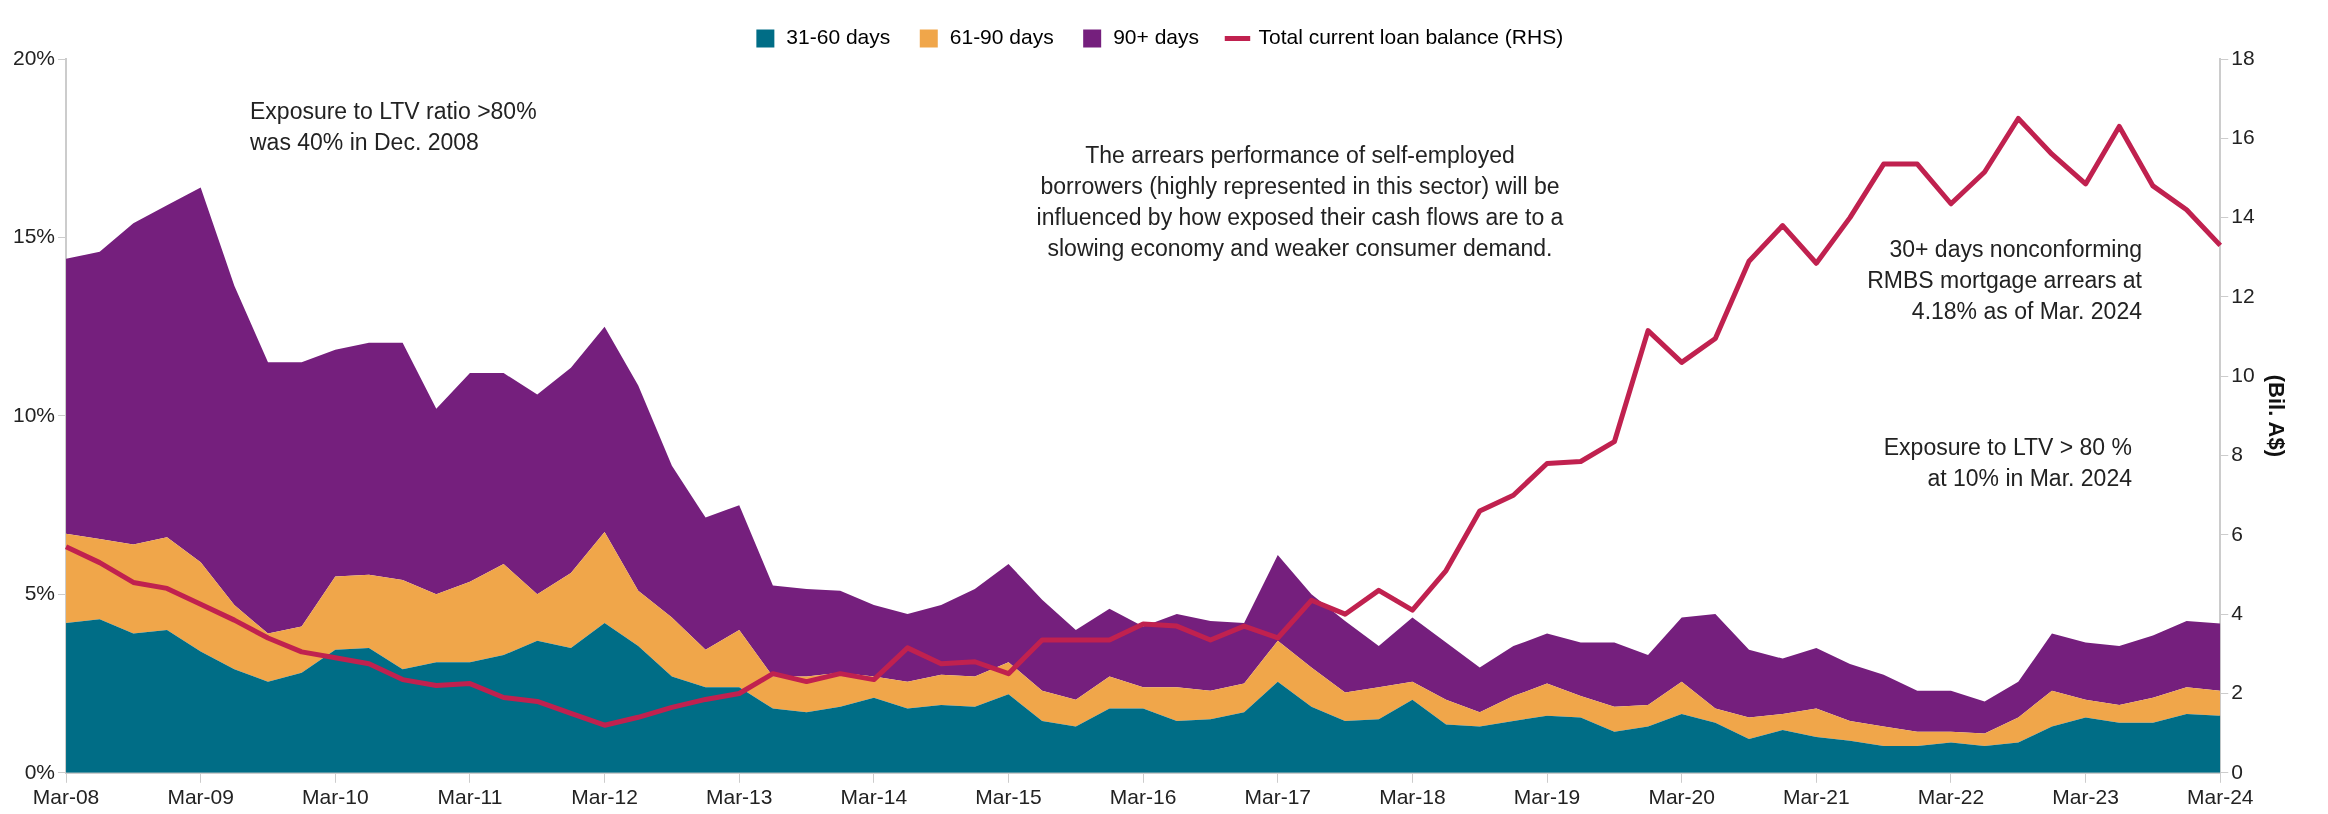  What do you see at coordinates (34, 414) in the screenshot?
I see `y-tick-label: 10%` at bounding box center [34, 414].